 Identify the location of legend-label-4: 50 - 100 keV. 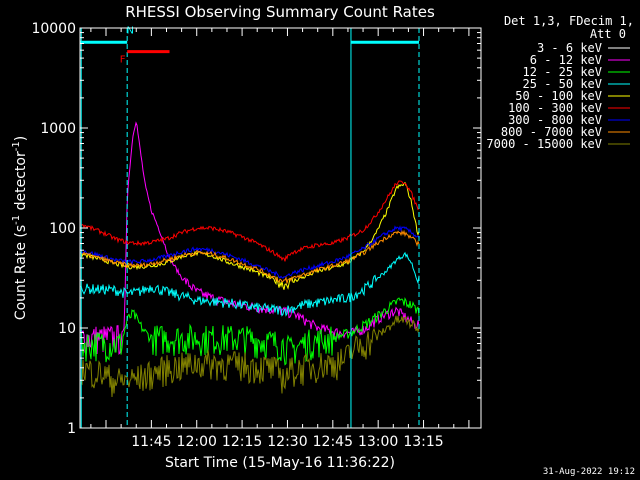
(558, 96).